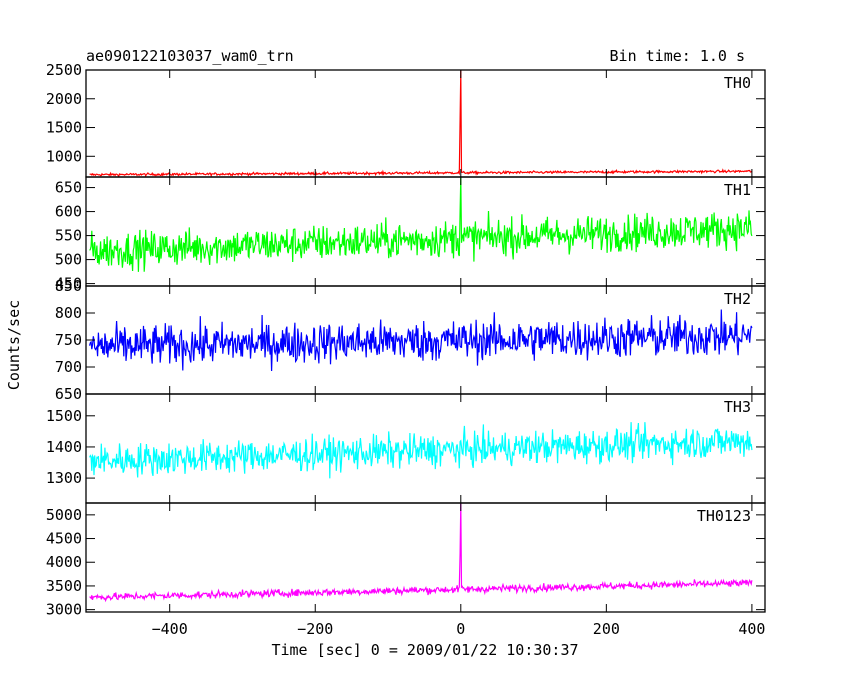 This screenshot has height=680, width=850. I want to click on y-tick-label: 700, so click(68, 367).